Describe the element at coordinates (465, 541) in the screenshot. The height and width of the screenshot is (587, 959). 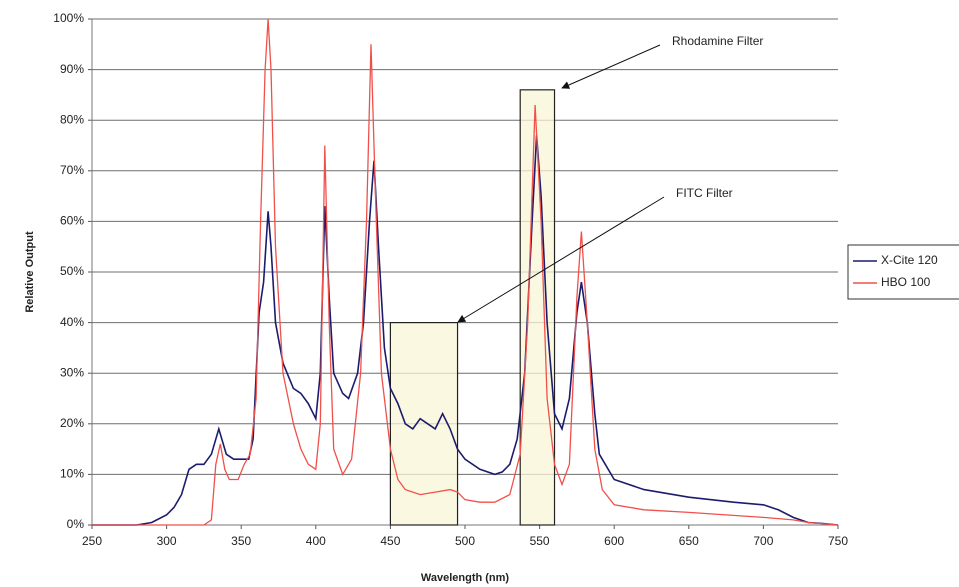
I see `x-tick-label: 500` at that location.